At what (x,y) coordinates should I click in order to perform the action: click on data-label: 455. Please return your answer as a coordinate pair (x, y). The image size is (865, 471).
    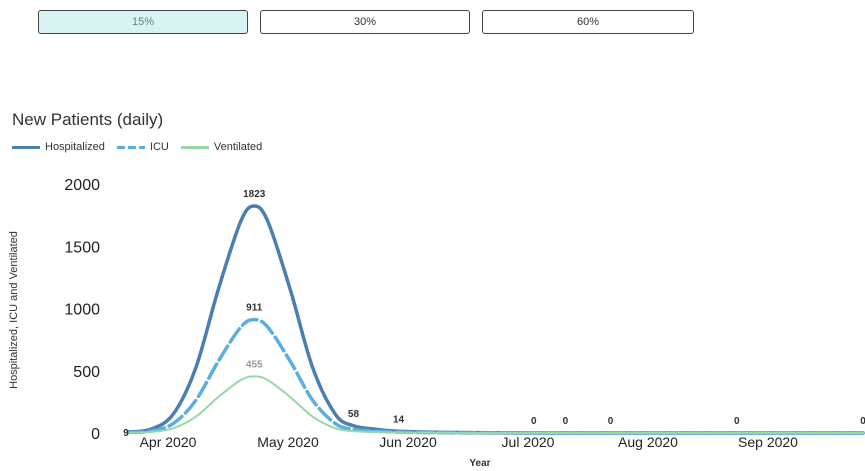
    Looking at the image, I should click on (254, 364).